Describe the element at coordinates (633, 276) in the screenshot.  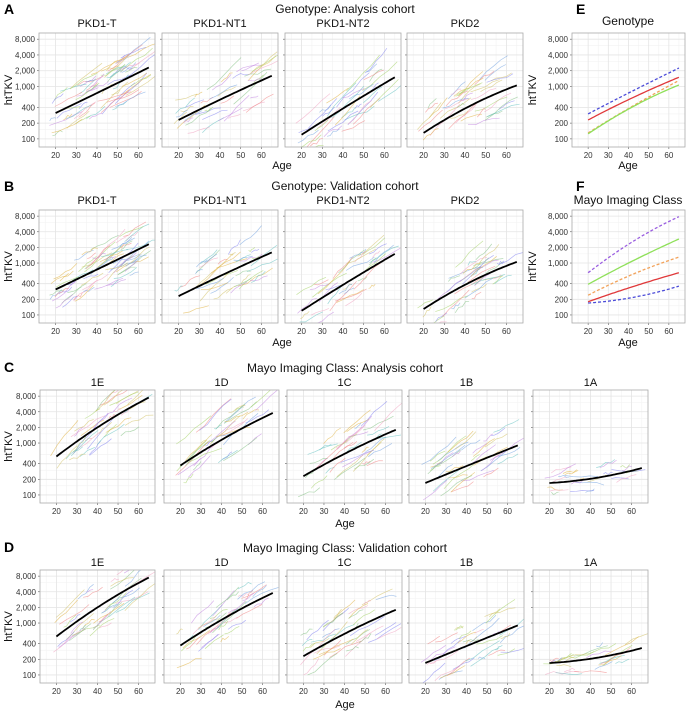
I see `series-line-mic-1c` at that location.